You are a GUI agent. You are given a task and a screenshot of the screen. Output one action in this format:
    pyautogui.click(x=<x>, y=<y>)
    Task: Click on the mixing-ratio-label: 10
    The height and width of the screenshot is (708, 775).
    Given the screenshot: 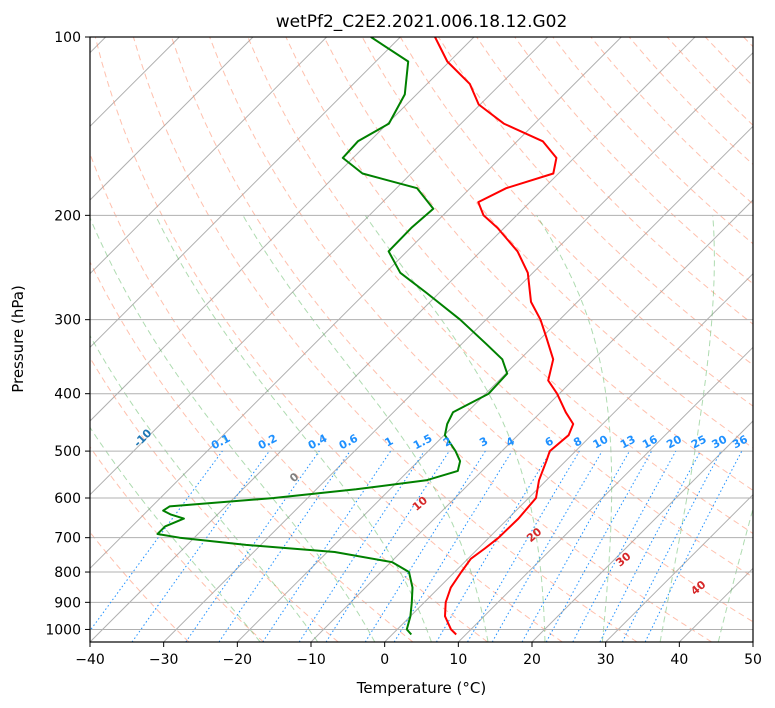 What is the action you would take?
    pyautogui.click(x=601, y=442)
    